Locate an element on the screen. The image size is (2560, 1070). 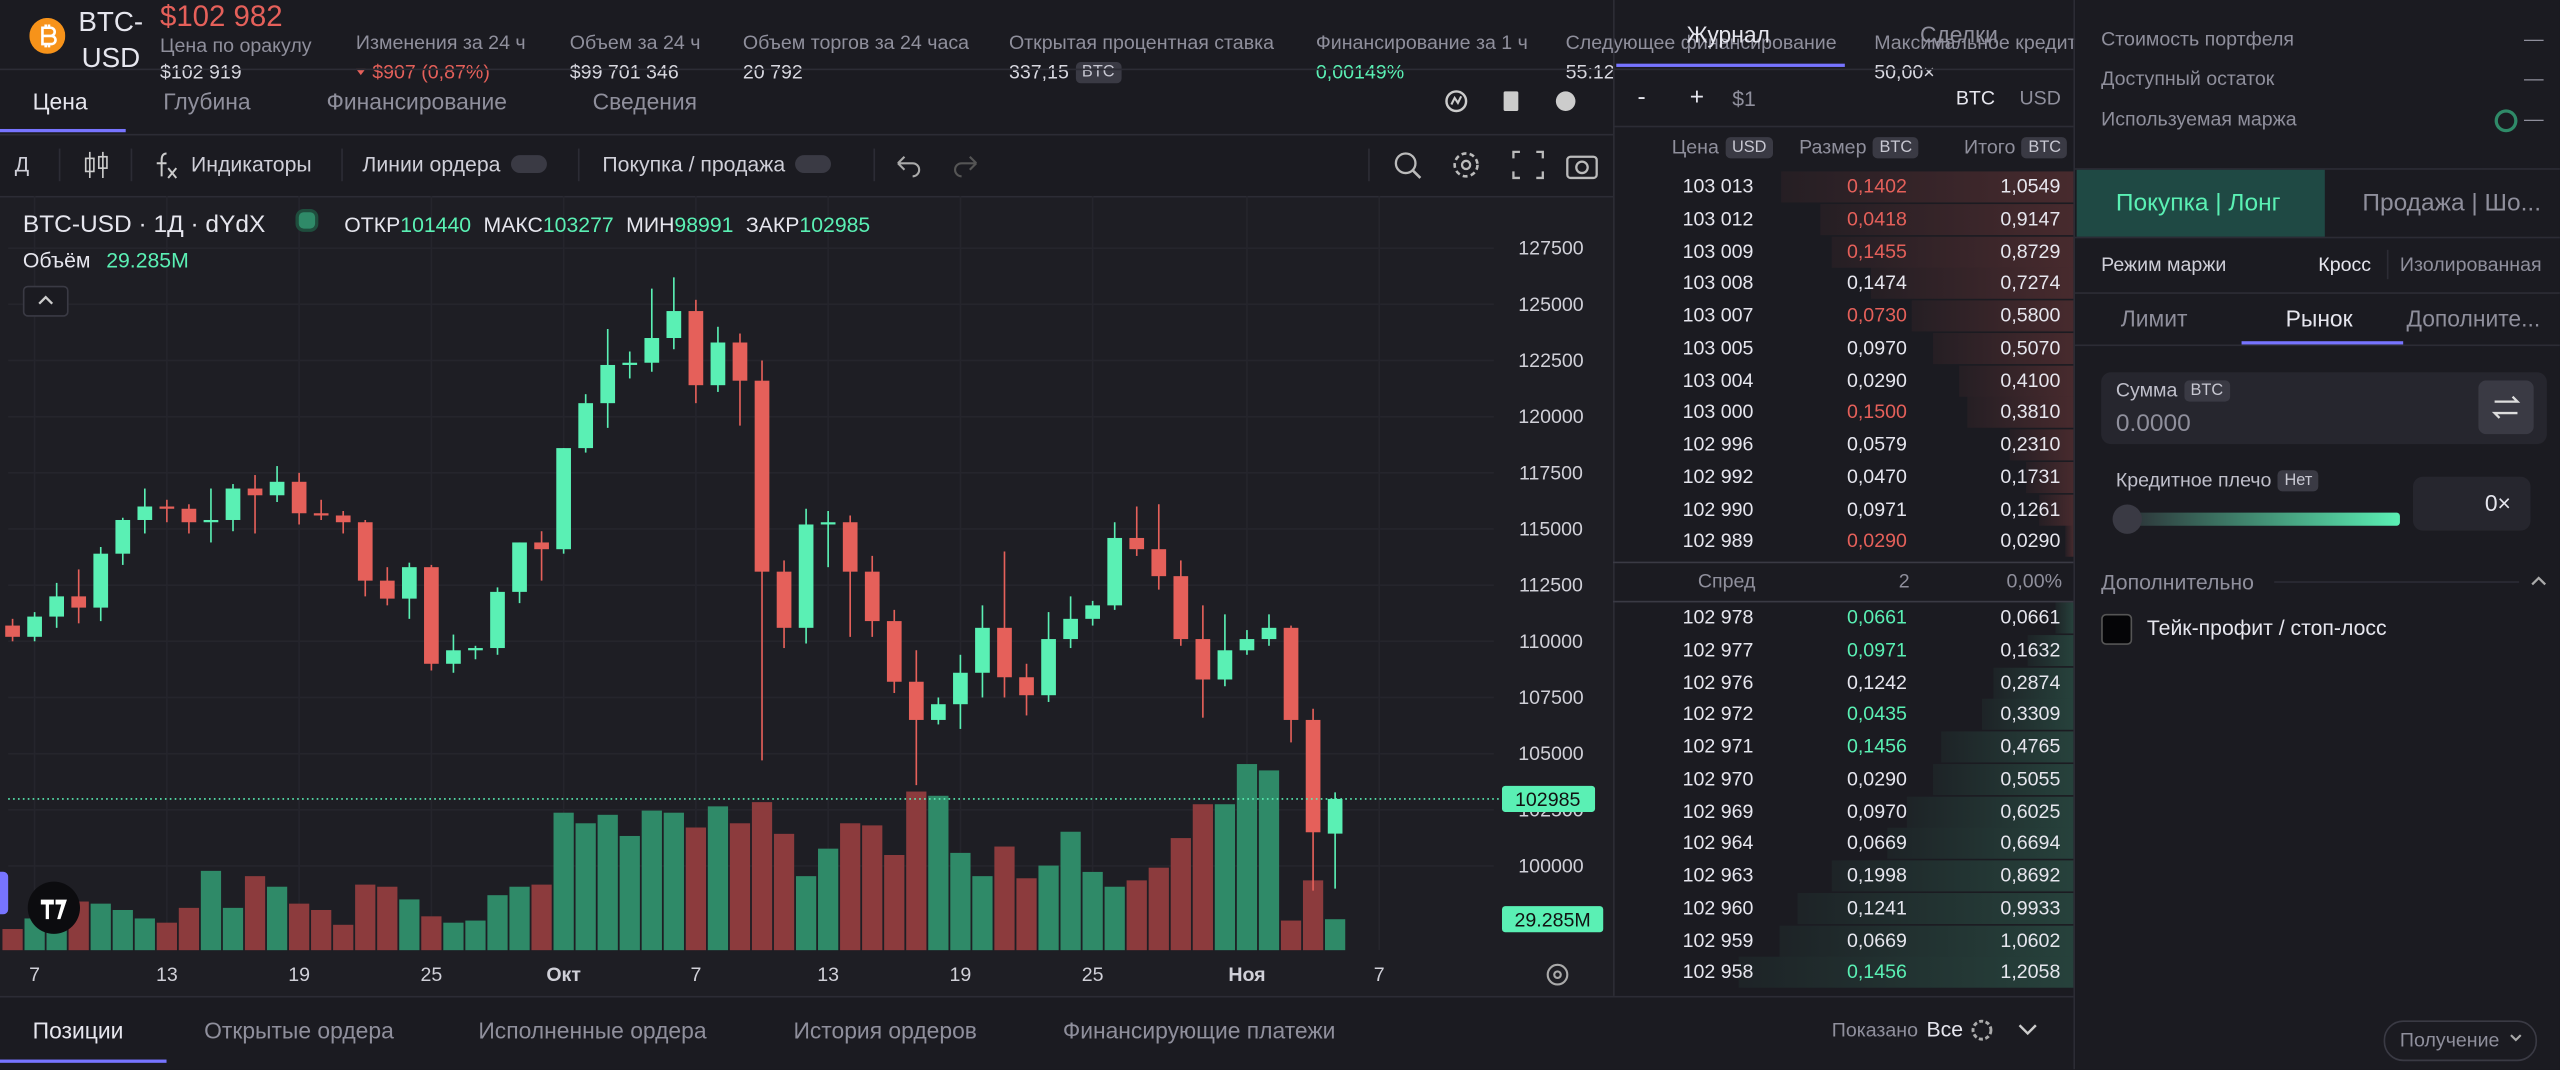
candle-icon is located at coordinates (96, 165).